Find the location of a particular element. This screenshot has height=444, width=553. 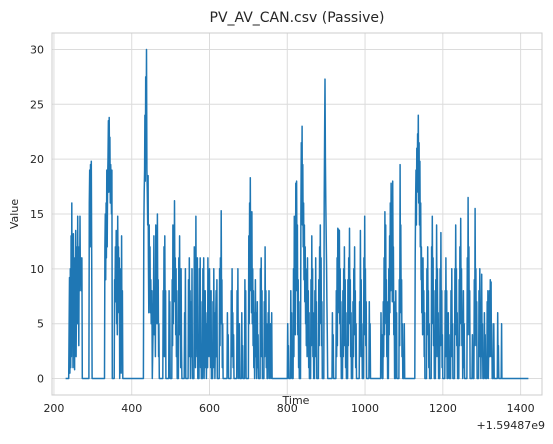

y-axis-label: Value is located at coordinates (14, 214).